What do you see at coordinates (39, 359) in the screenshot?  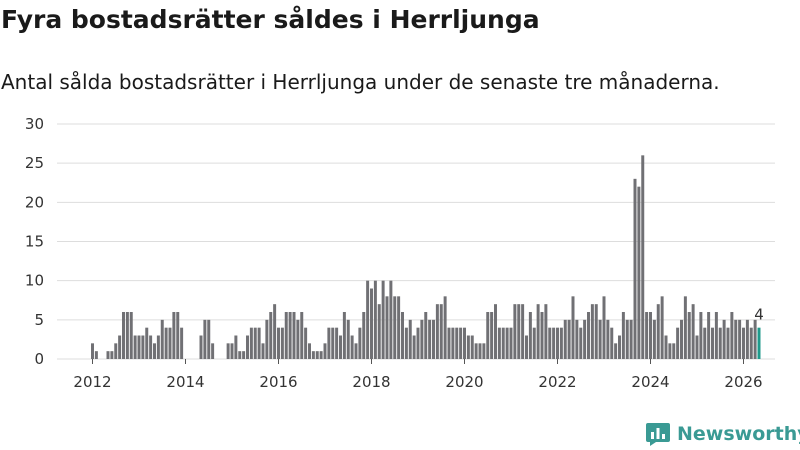 I see `y-tick-label: 0` at bounding box center [39, 359].